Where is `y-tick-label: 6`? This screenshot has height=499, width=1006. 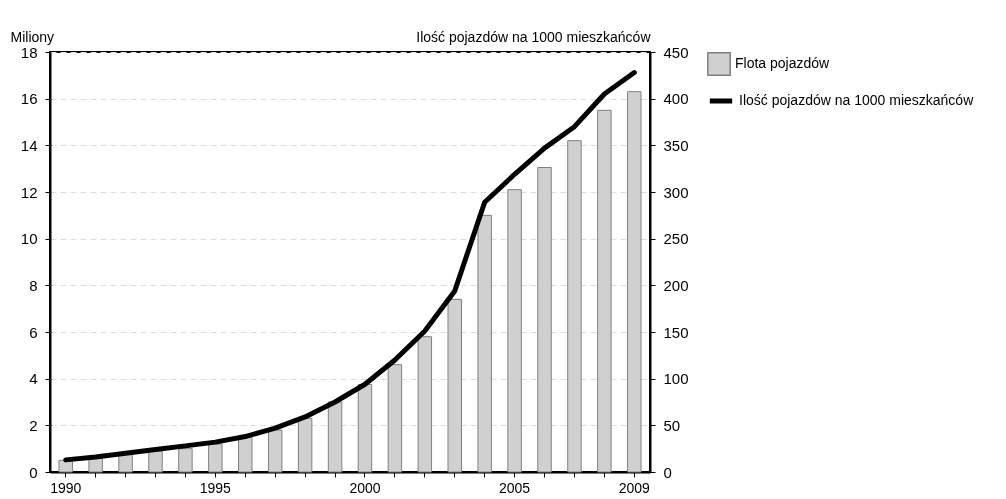 y-tick-label: 6 is located at coordinates (33, 332).